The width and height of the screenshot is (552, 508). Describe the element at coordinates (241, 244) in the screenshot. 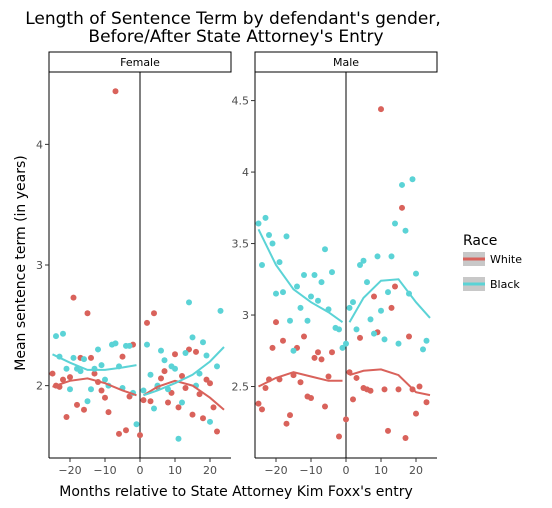

I see `y-tick-label: 3.5` at that location.